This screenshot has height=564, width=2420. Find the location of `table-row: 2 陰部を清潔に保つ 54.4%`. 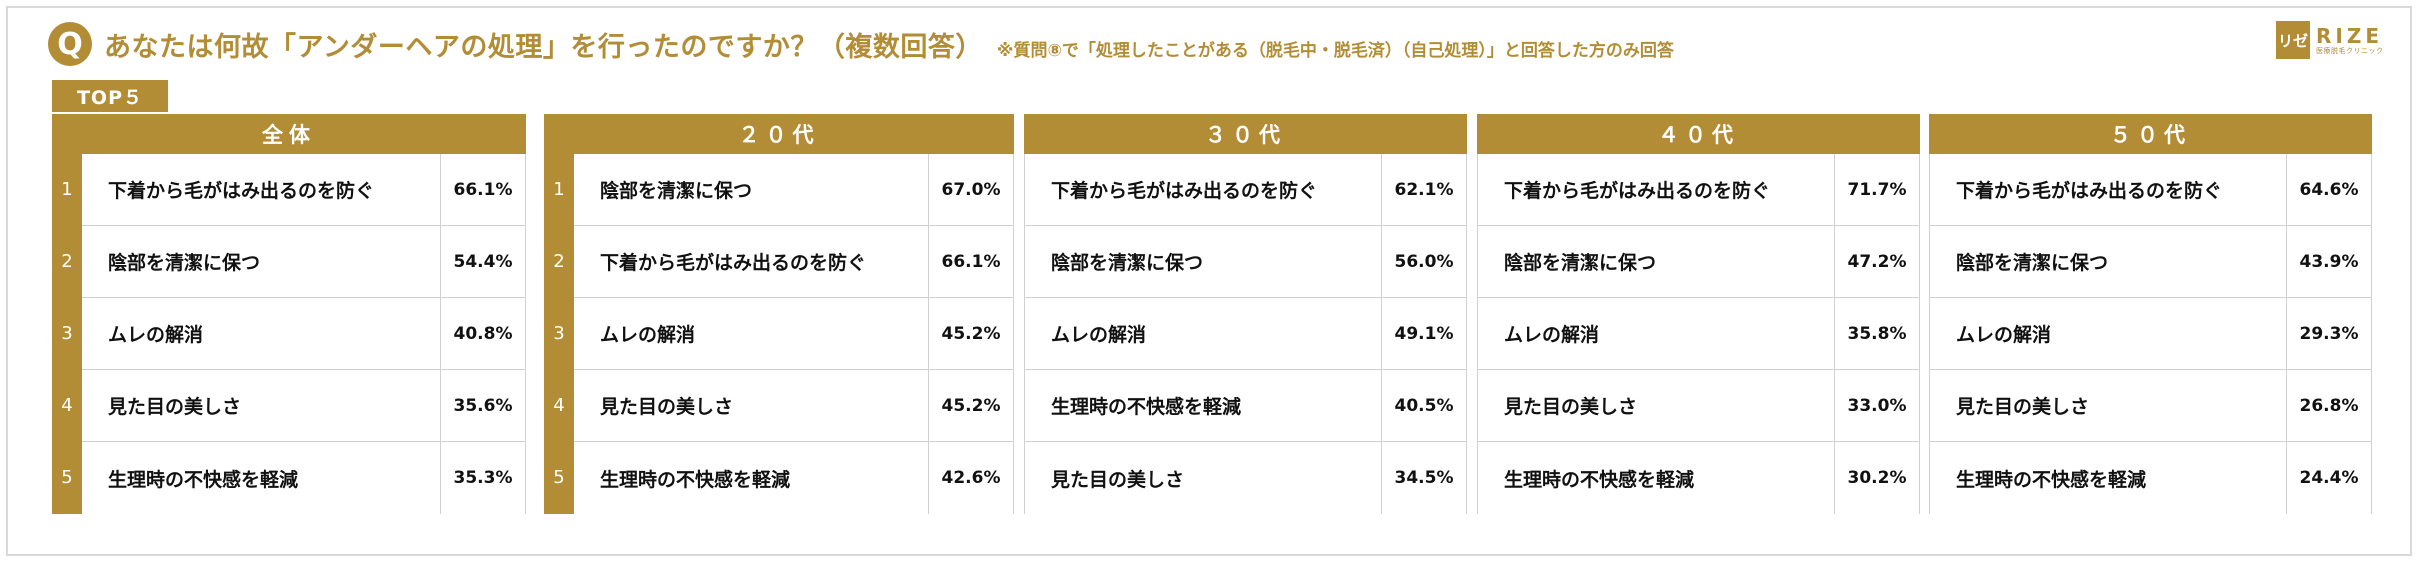

table-row: 2 陰部を清潔に保つ 54.4% is located at coordinates (289, 262).